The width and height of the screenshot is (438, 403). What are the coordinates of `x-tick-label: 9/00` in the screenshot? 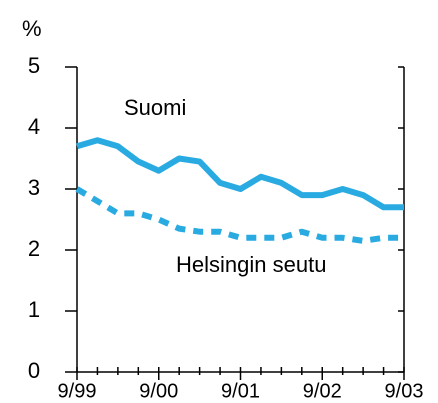 It's located at (158, 391).